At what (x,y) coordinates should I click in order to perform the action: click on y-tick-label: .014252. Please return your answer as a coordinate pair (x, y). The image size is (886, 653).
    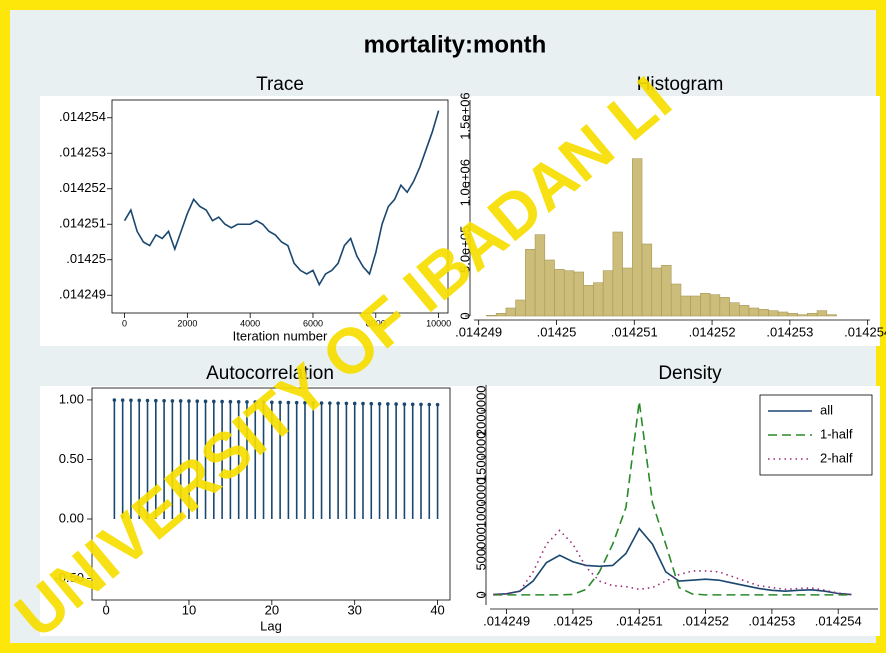
    Looking at the image, I should click on (82, 187).